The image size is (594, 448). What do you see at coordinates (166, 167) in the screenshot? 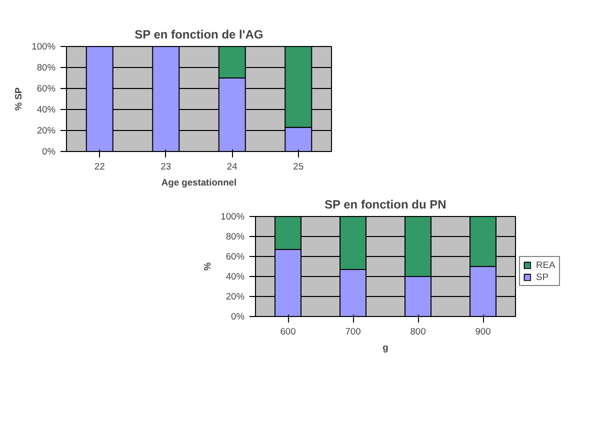
I see `x-tick-label: 23` at bounding box center [166, 167].